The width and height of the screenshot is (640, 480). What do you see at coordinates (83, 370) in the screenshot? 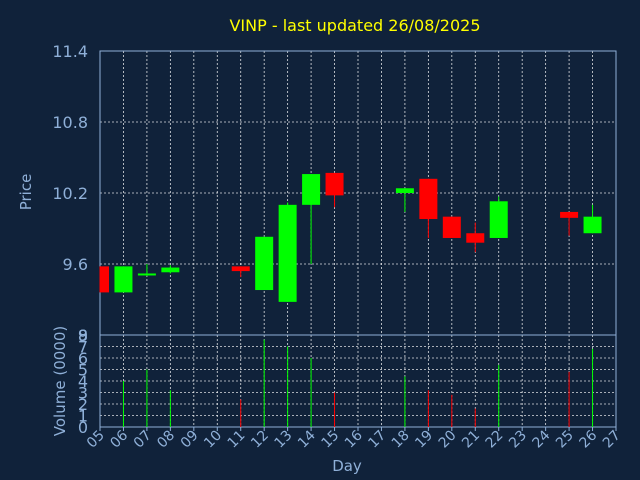
I see `volume-tick-label: 5` at bounding box center [83, 370].